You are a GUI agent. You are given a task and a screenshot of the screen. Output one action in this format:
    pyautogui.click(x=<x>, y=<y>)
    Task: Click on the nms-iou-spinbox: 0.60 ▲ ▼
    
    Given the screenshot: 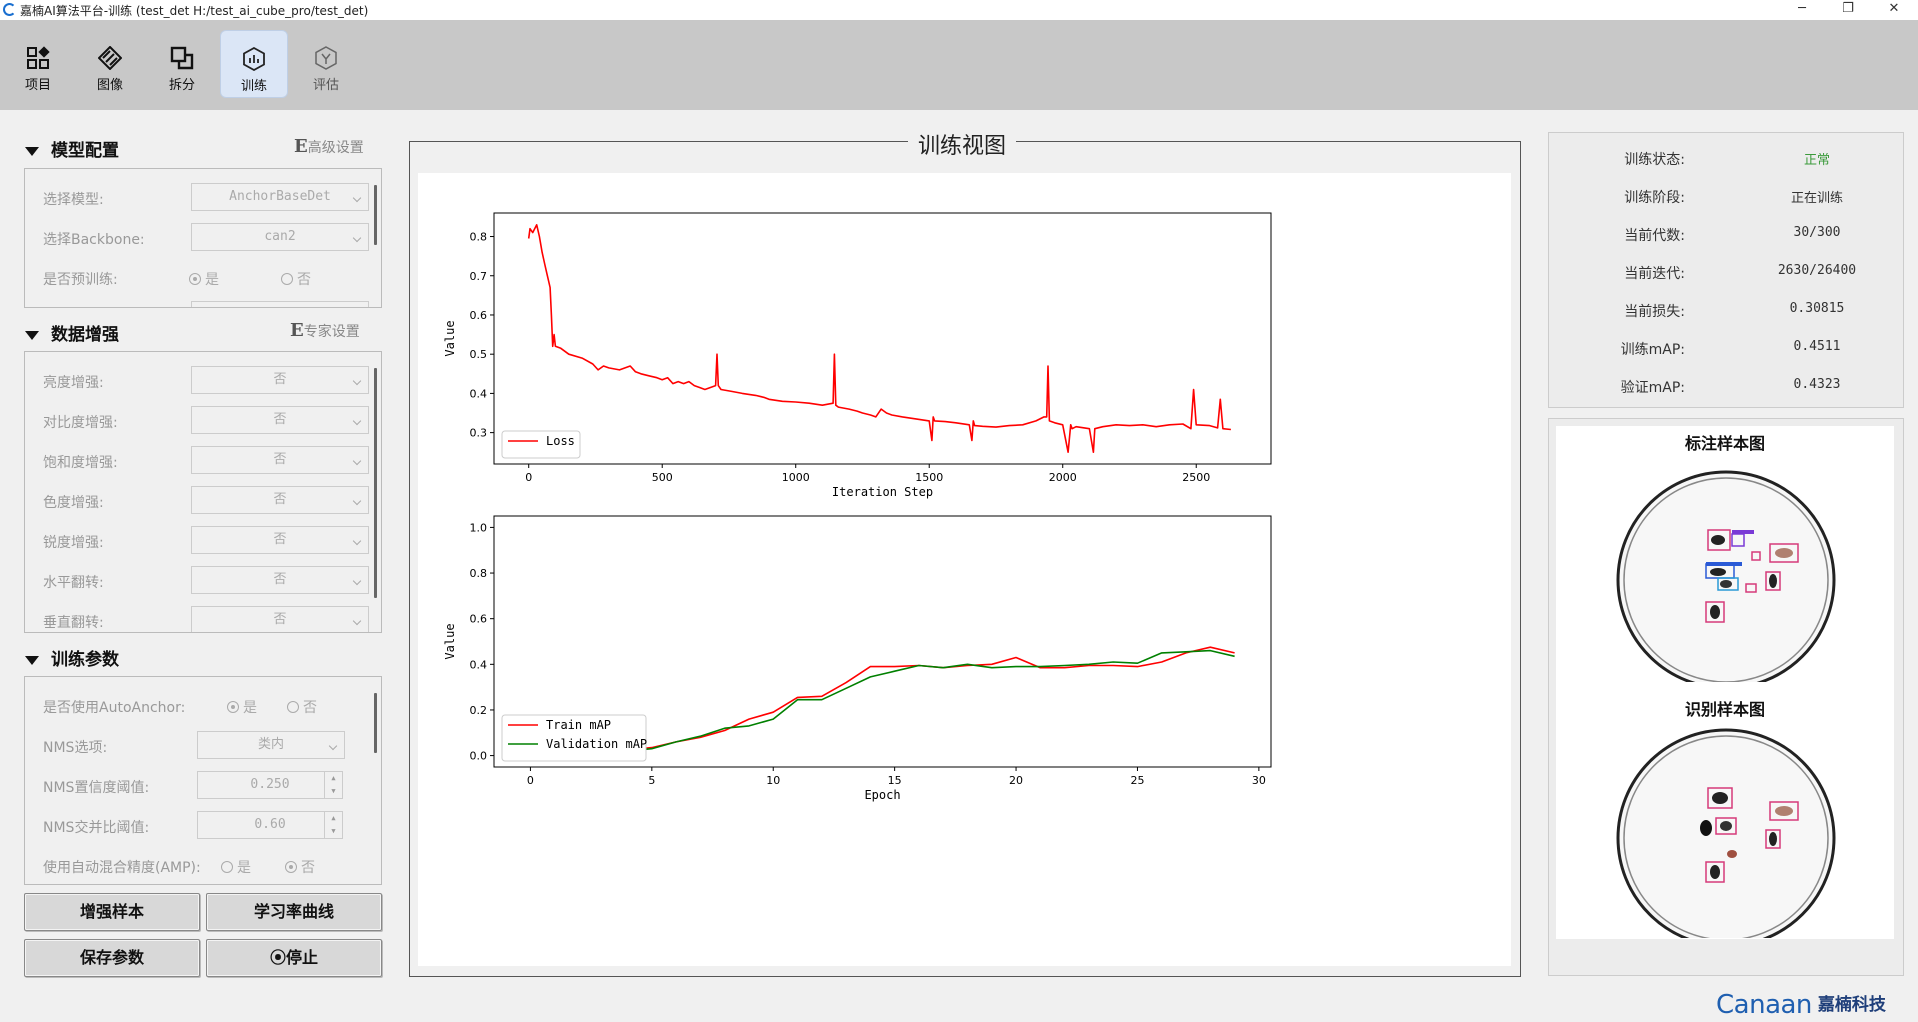 What is the action you would take?
    pyautogui.click(x=270, y=825)
    